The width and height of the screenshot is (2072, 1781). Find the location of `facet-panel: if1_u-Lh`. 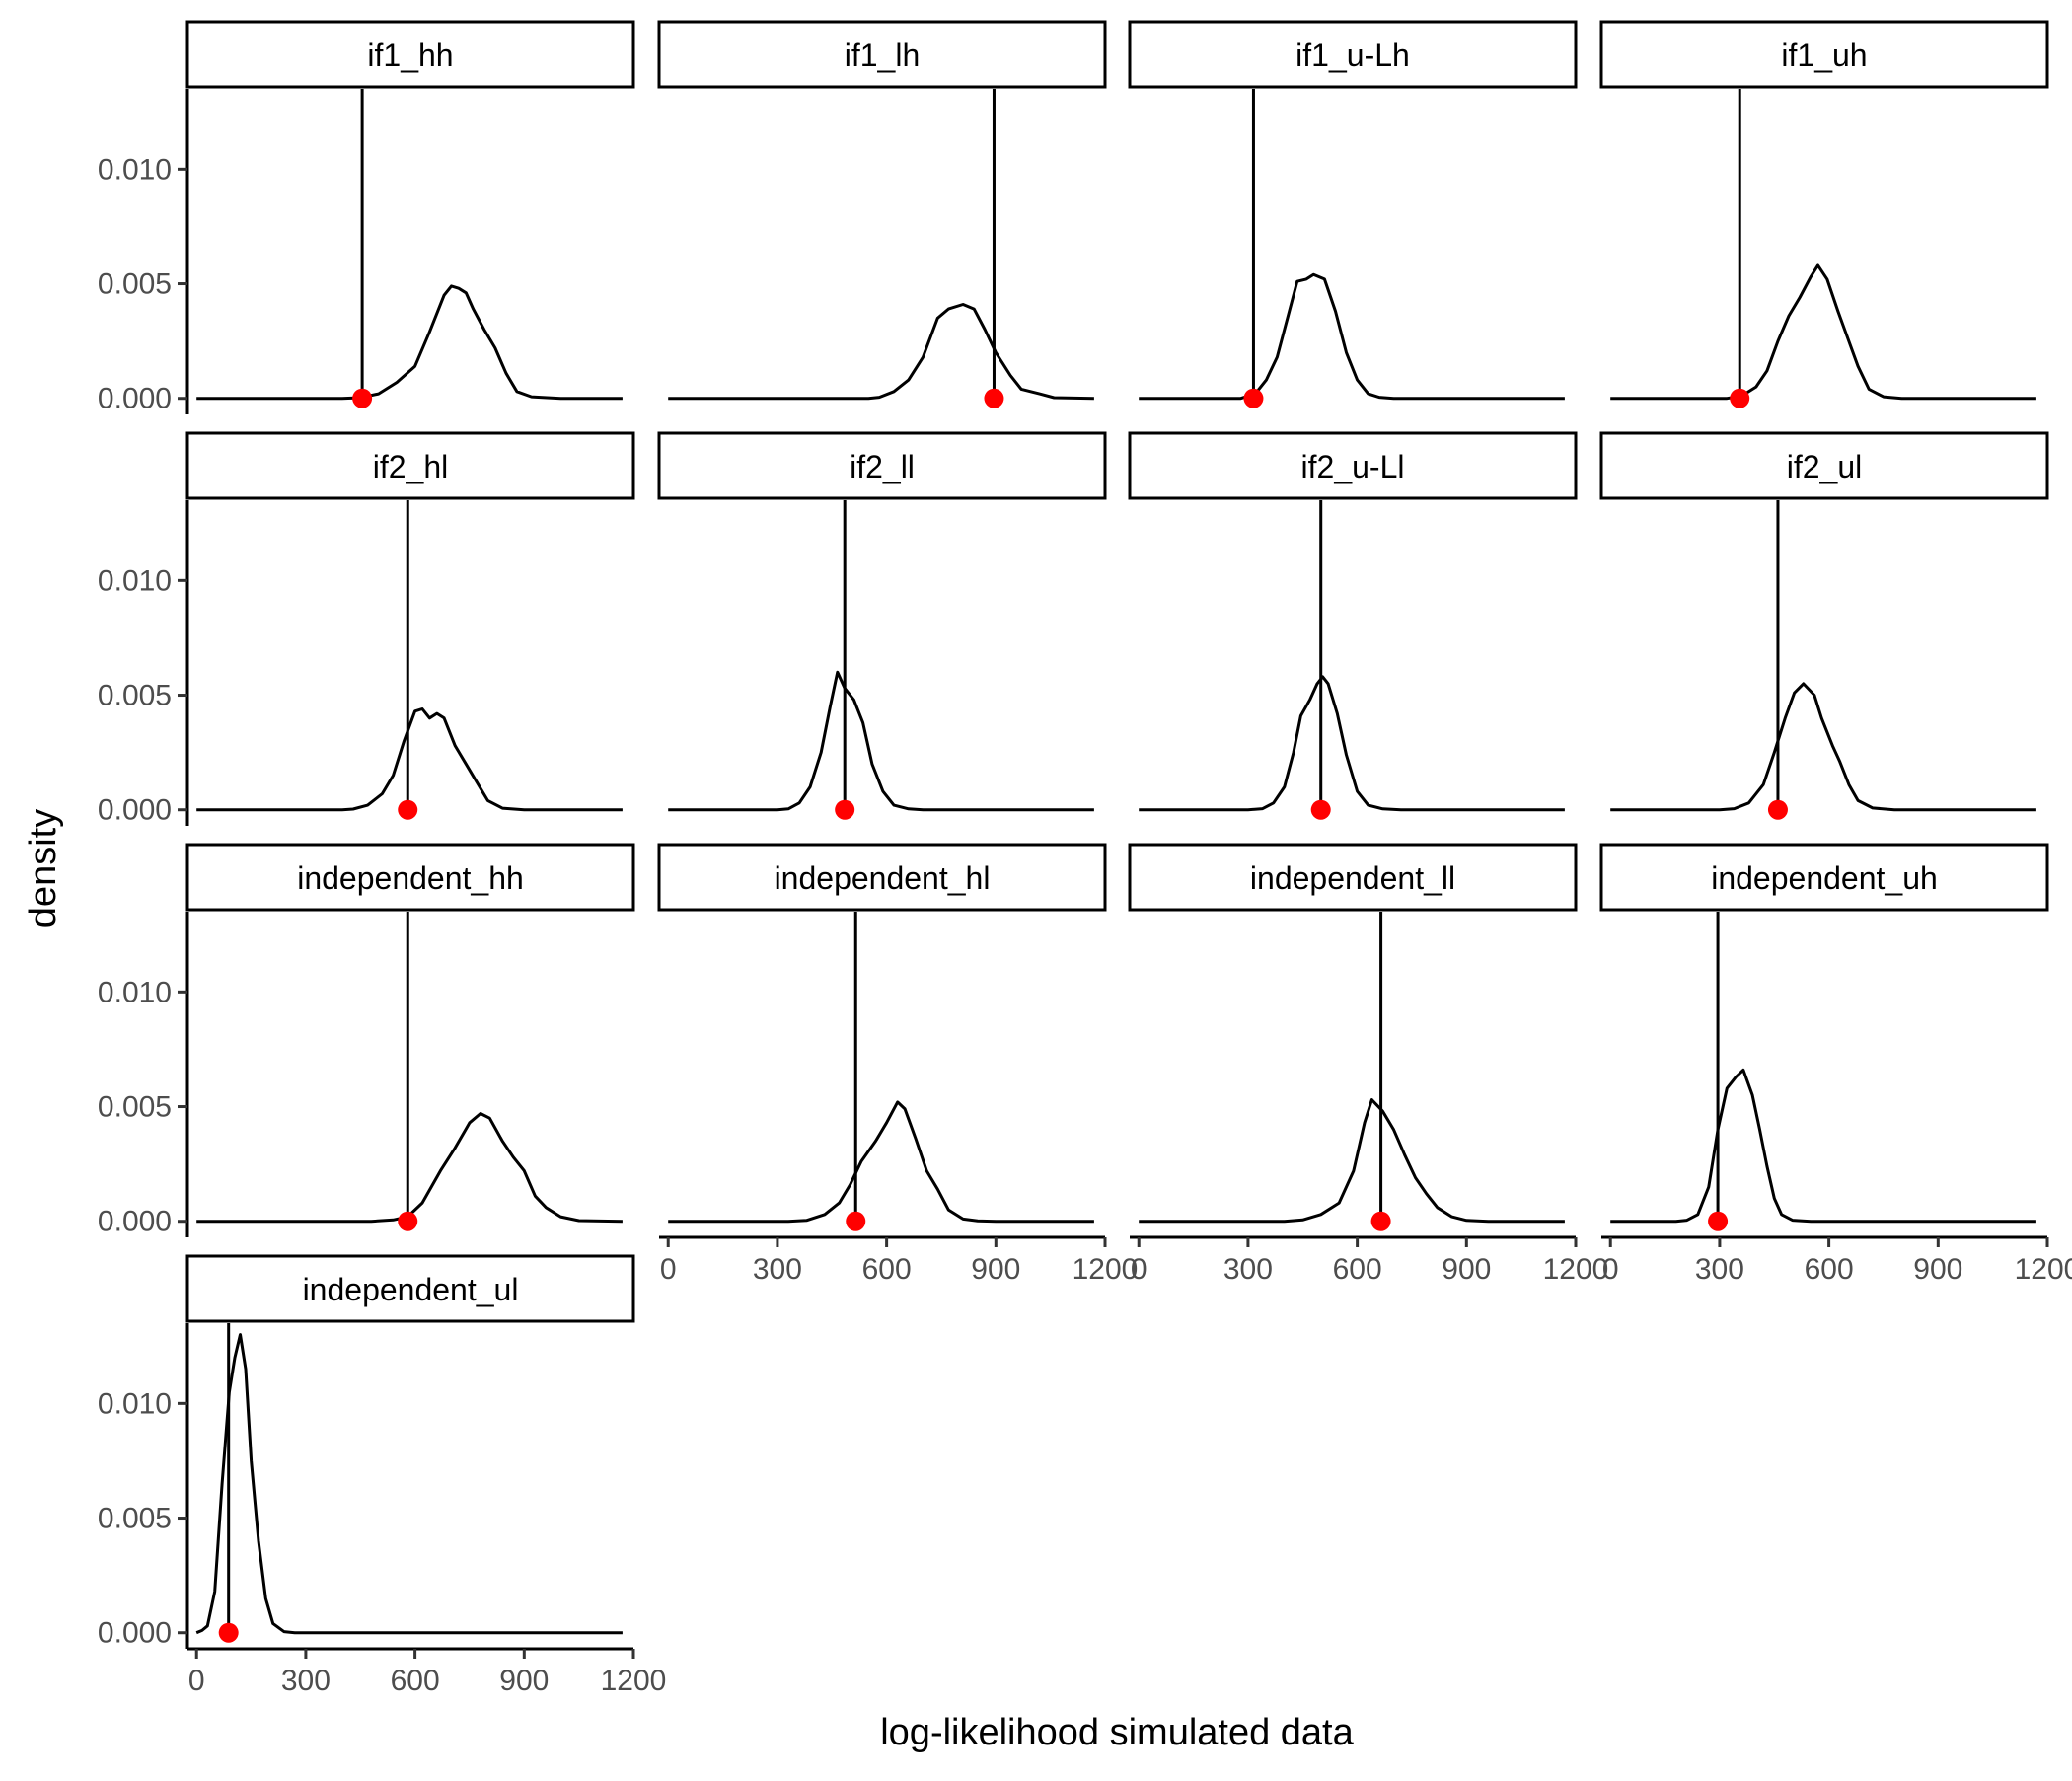

facet-panel: if1_u-Lh is located at coordinates (1353, 214).